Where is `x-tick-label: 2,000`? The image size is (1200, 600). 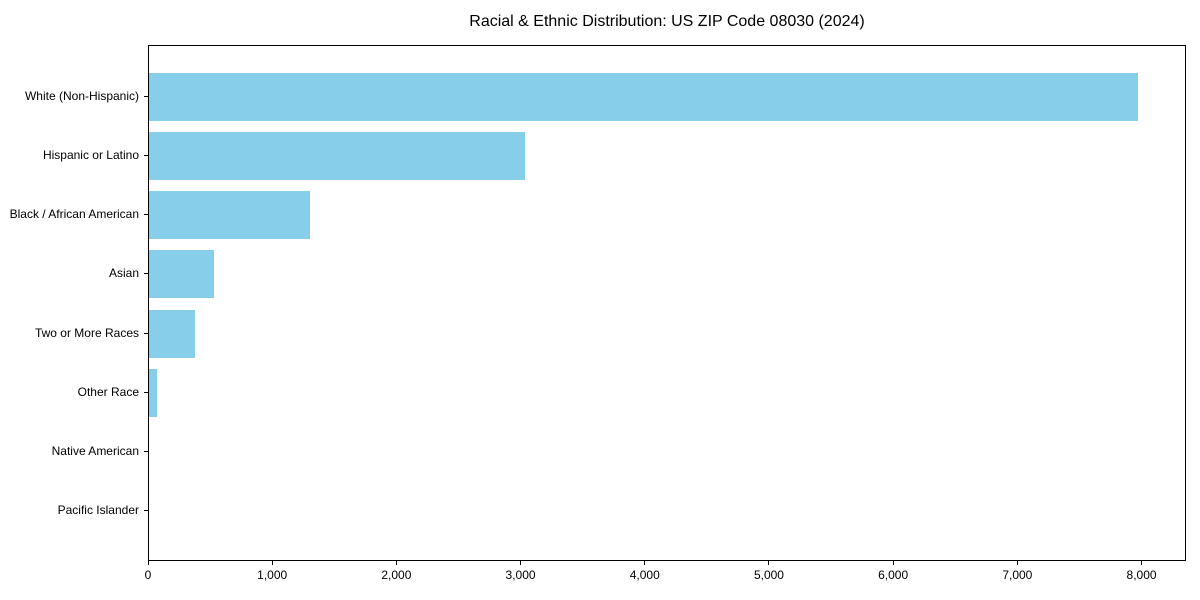 x-tick-label: 2,000 is located at coordinates (396, 575).